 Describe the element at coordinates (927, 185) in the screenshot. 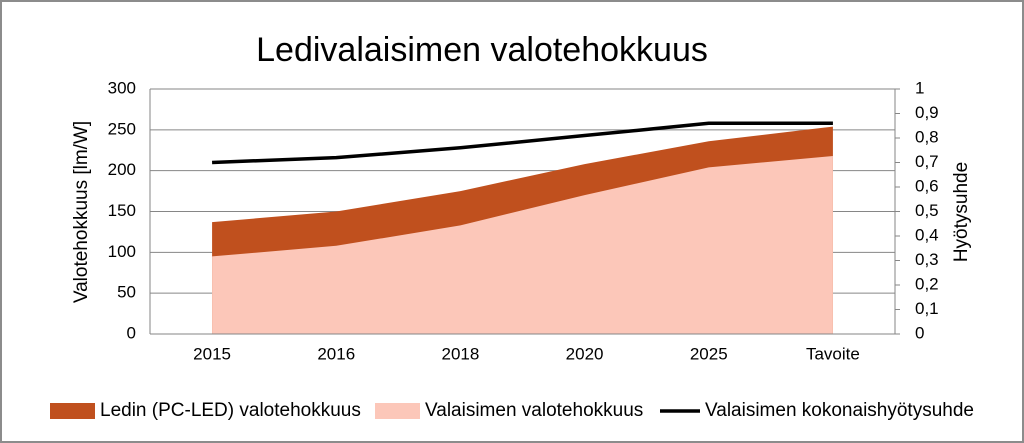

I see `y2-tick-label: 0,6` at that location.